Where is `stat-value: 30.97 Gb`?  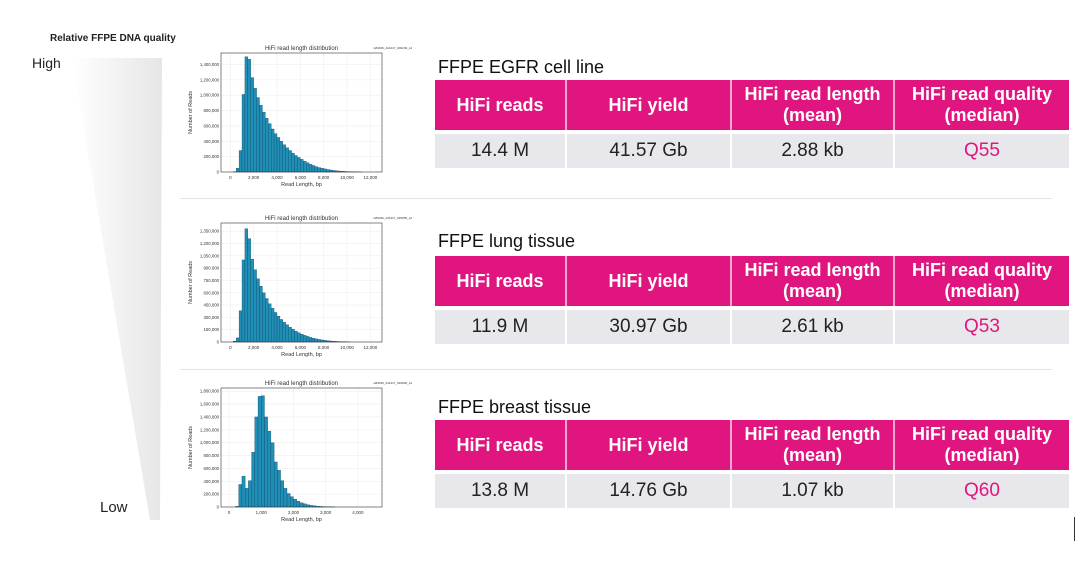 stat-value: 30.97 Gb is located at coordinates (648, 325).